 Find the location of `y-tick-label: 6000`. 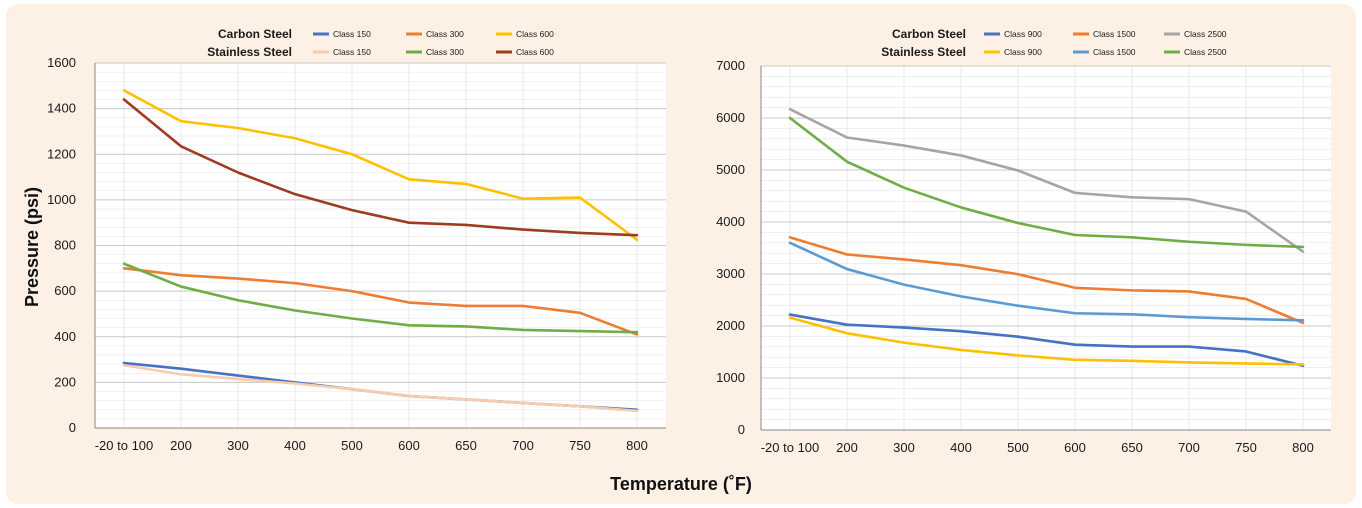

y-tick-label: 6000 is located at coordinates (730, 117).